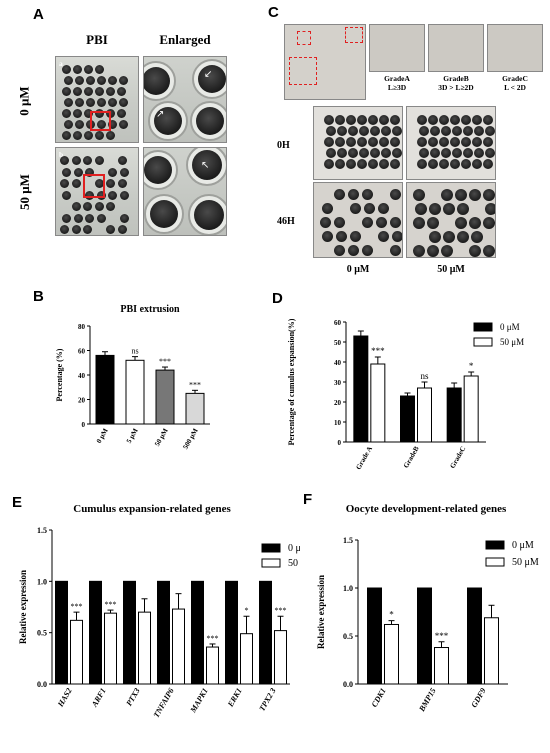 The width and height of the screenshot is (550, 753). I want to click on y-tick-label: 80, so click(82, 327).